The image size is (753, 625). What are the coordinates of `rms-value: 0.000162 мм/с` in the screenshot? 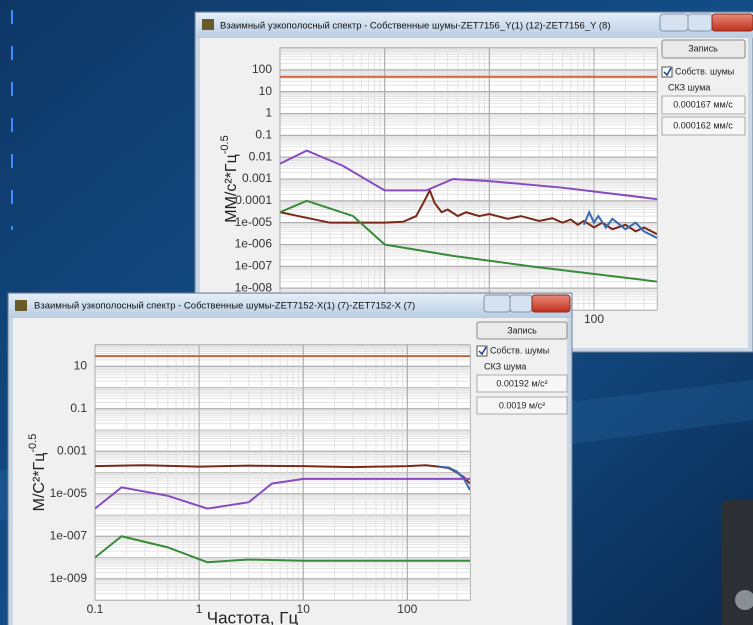 It's located at (703, 125).